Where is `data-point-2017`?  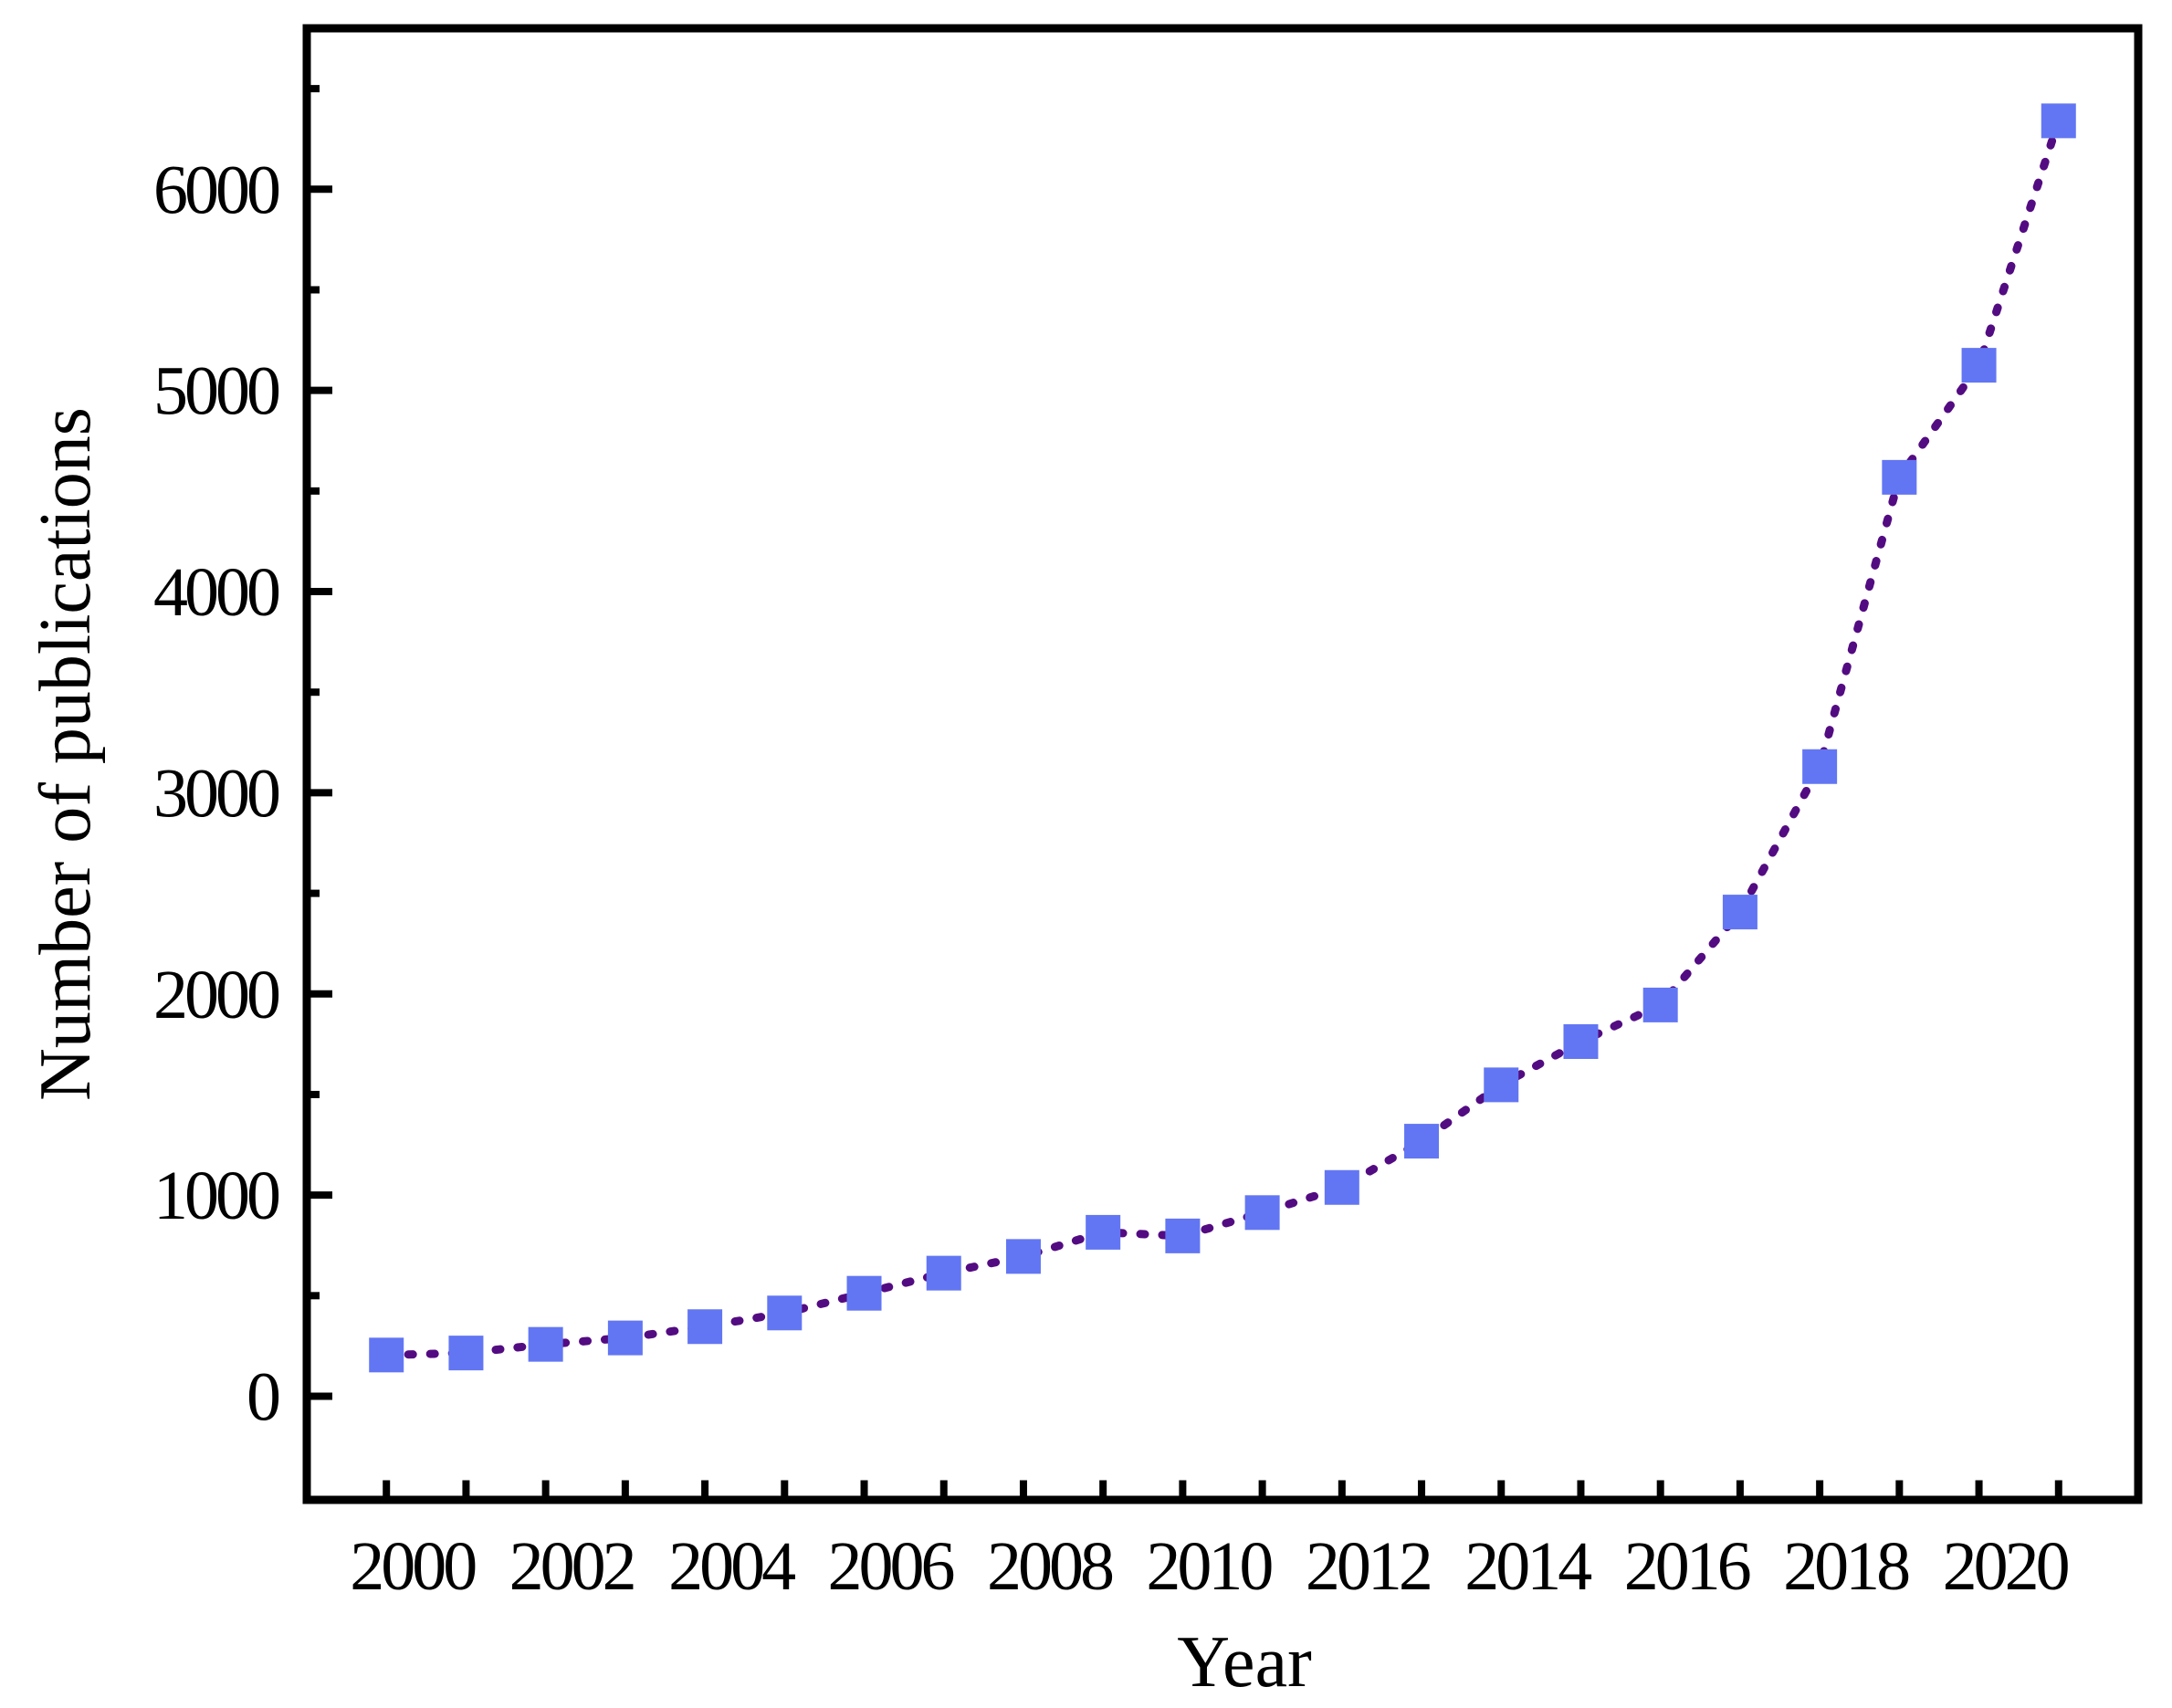 data-point-2017 is located at coordinates (1740, 913).